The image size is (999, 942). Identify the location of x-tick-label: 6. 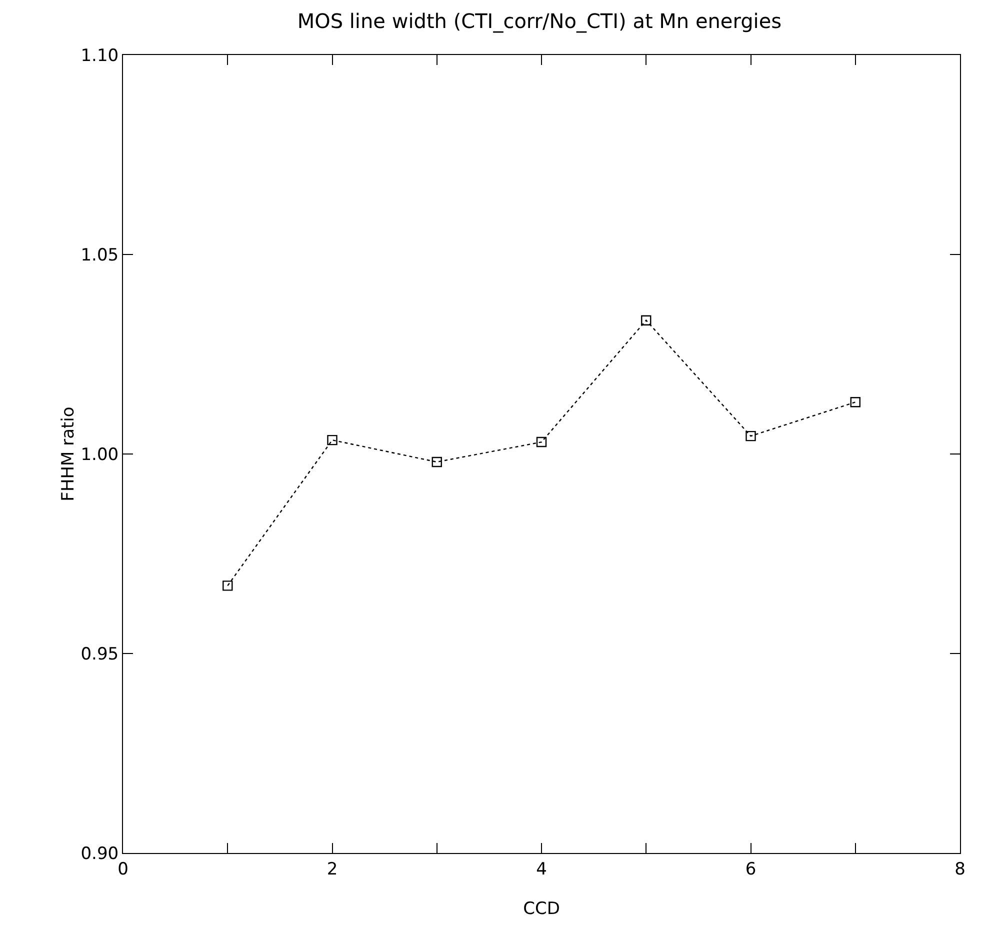
(750, 869).